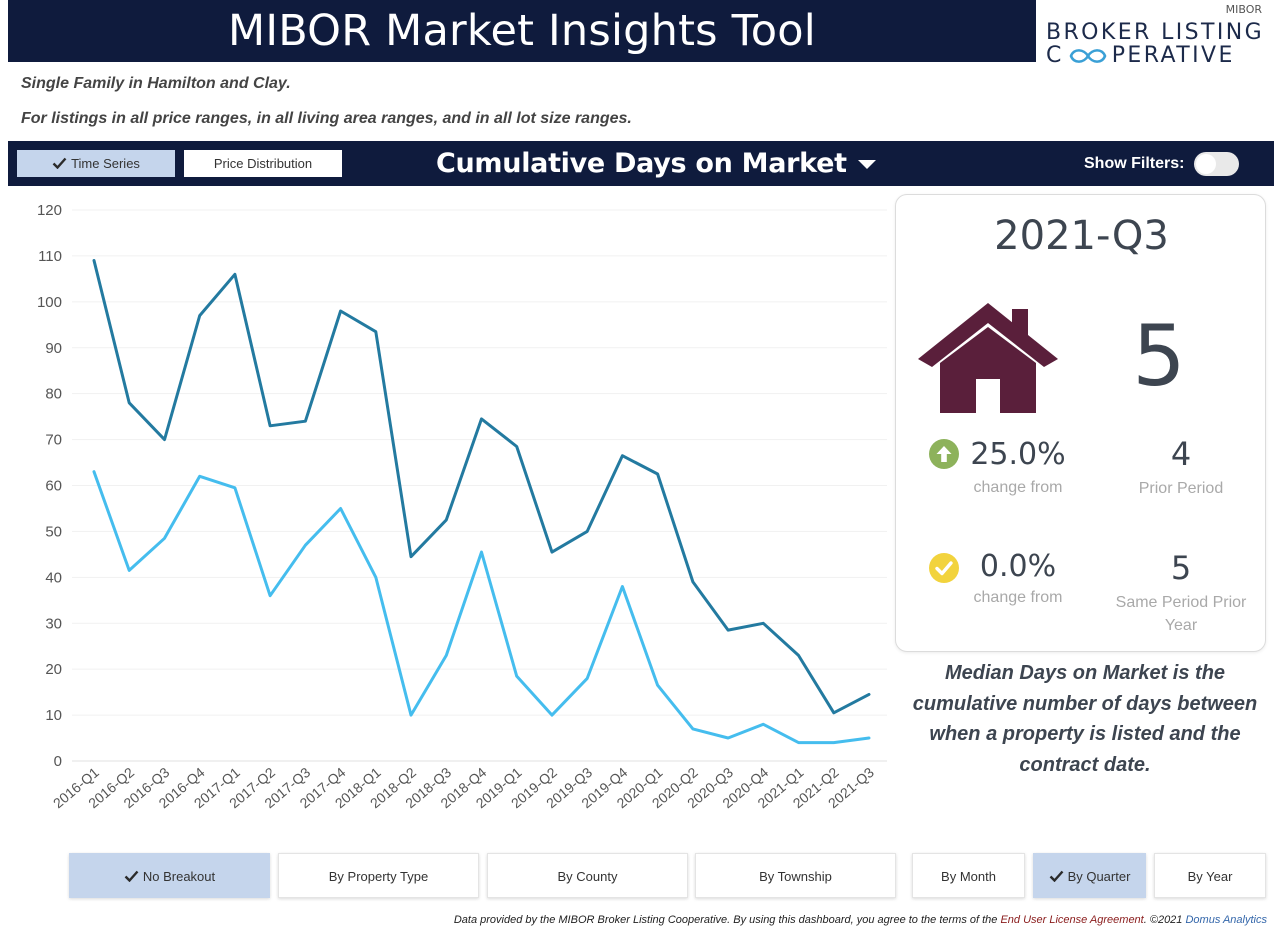  I want to click on eula-link: End User License Agreement, so click(1072, 920).